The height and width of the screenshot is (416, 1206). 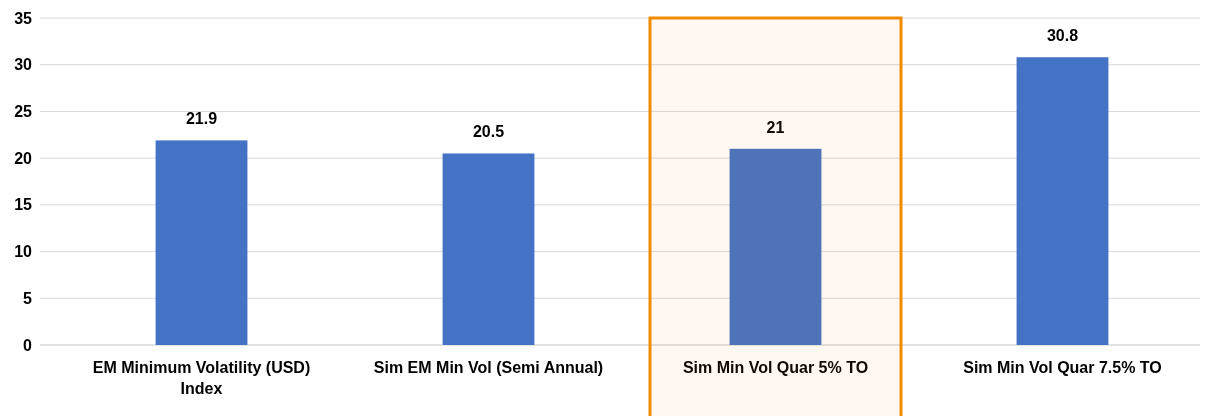 I want to click on y-tick-label: 25, so click(x=23, y=112).